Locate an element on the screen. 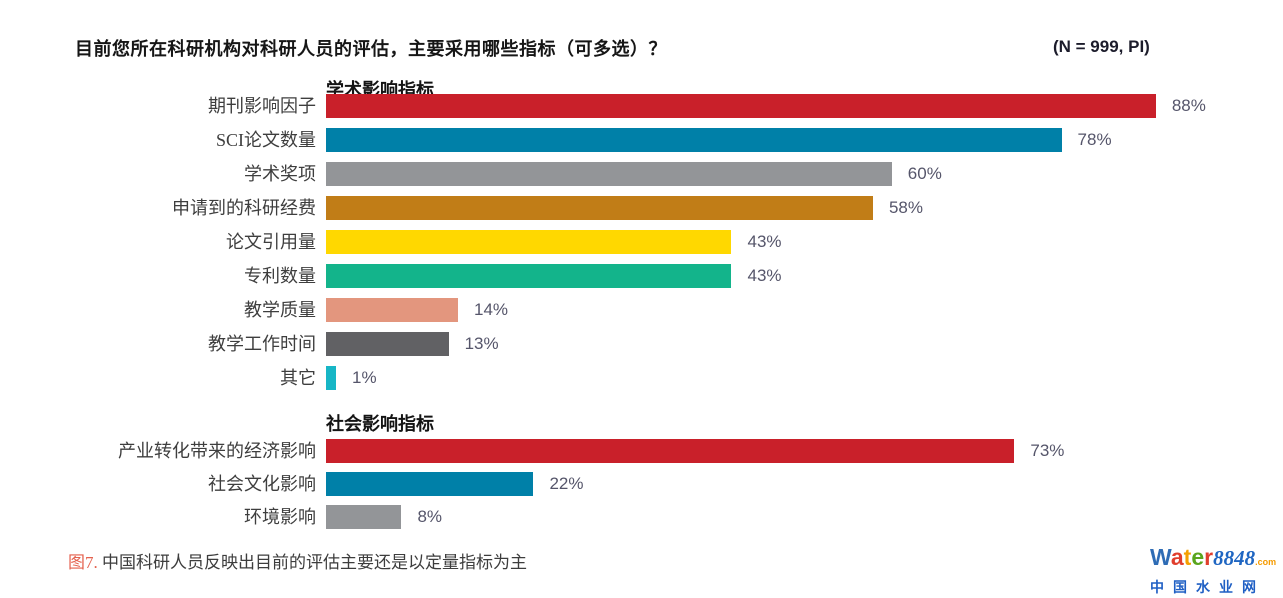  figure-number: 图7. is located at coordinates (83, 562).